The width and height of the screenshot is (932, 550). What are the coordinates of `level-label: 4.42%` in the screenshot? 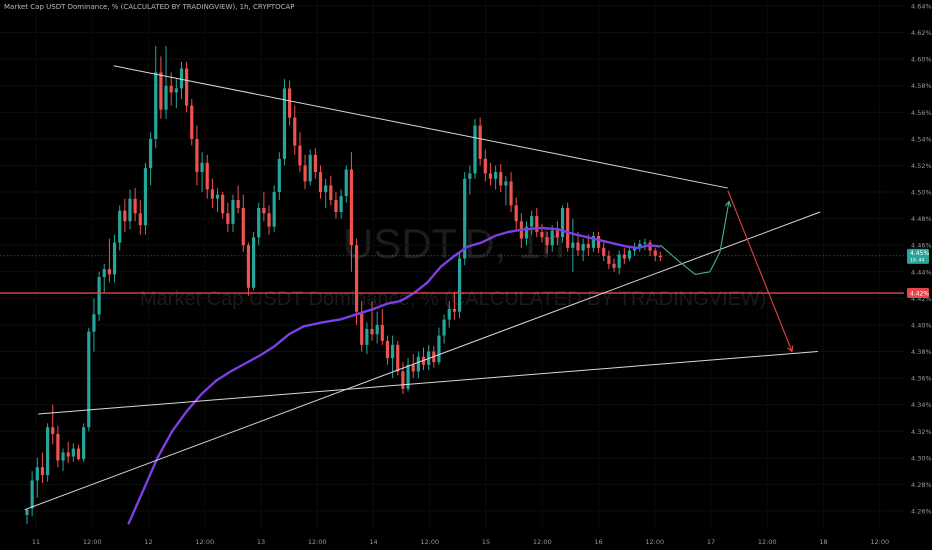 It's located at (919, 294).